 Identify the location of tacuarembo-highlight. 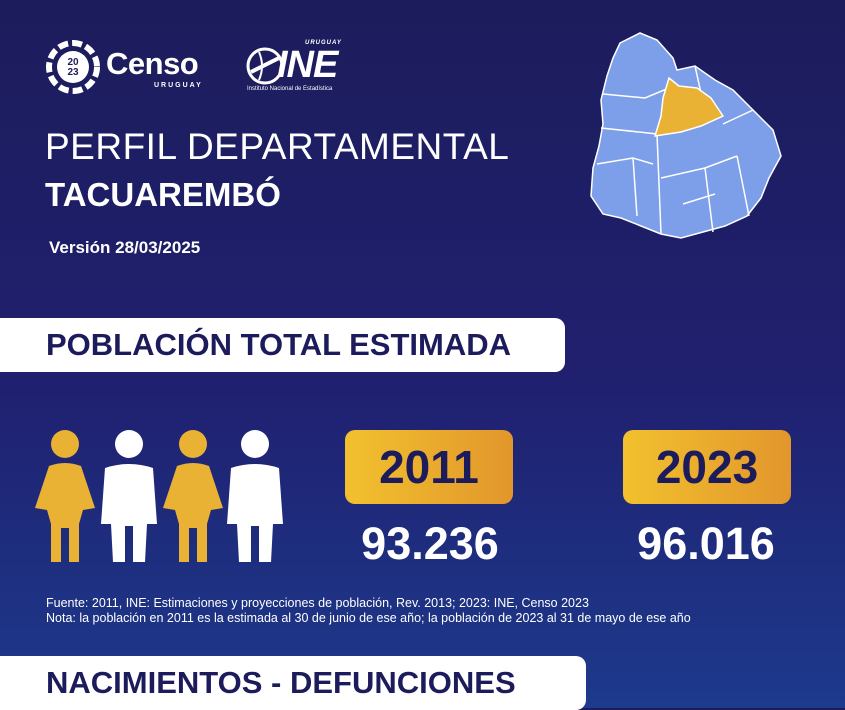
(689, 106).